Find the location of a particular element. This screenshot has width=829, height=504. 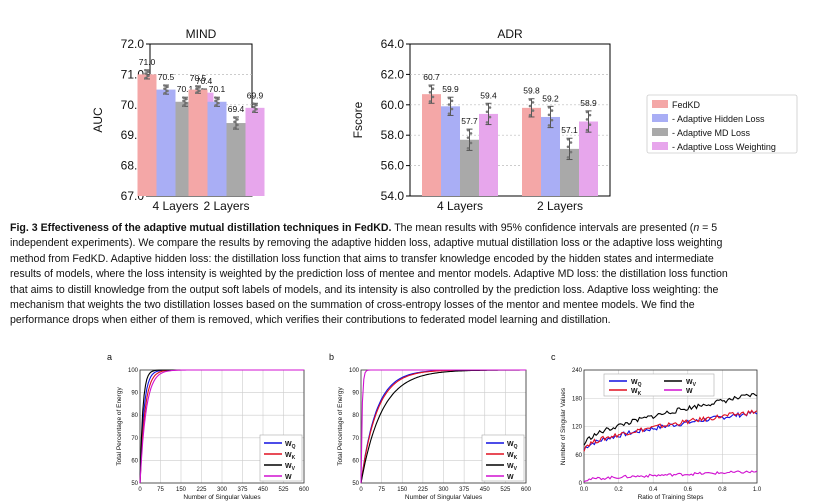

panel-a-xtick-label: 0 is located at coordinates (140, 490).